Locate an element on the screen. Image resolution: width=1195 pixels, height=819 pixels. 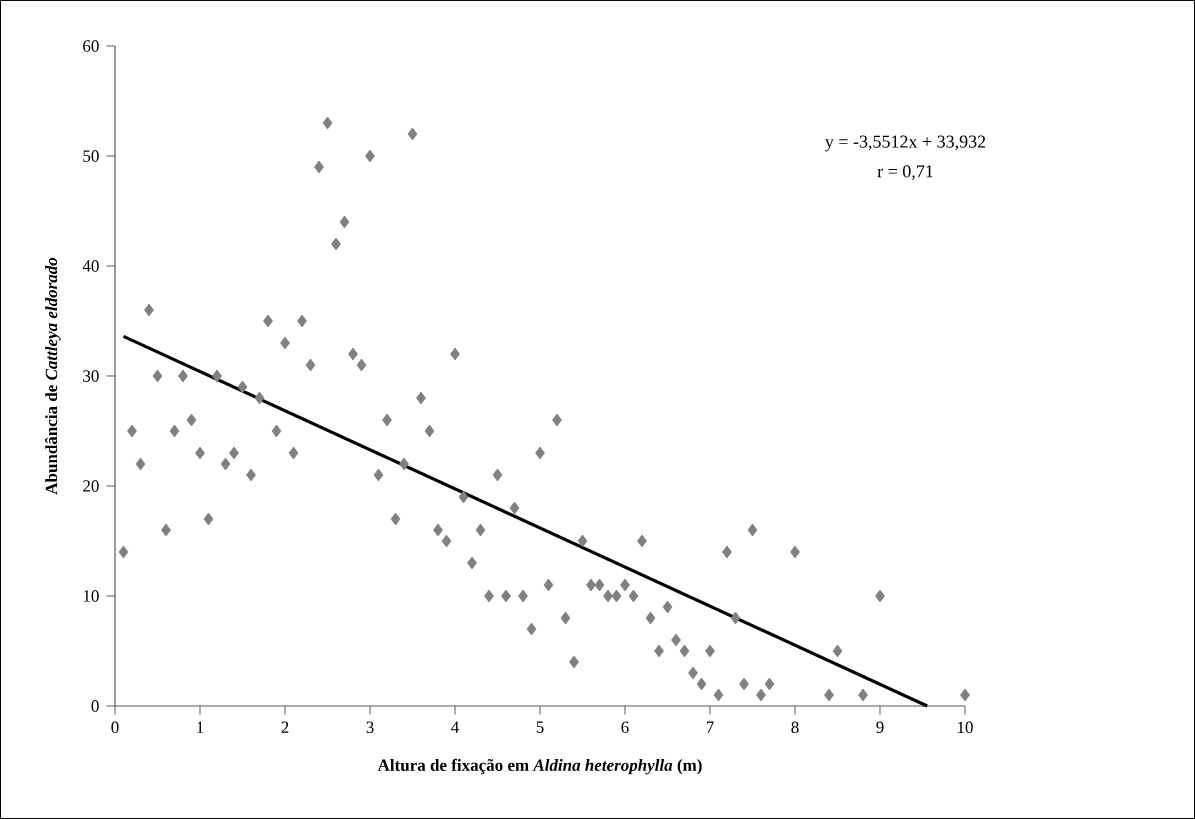
x-tick-label: 7 is located at coordinates (710, 727).